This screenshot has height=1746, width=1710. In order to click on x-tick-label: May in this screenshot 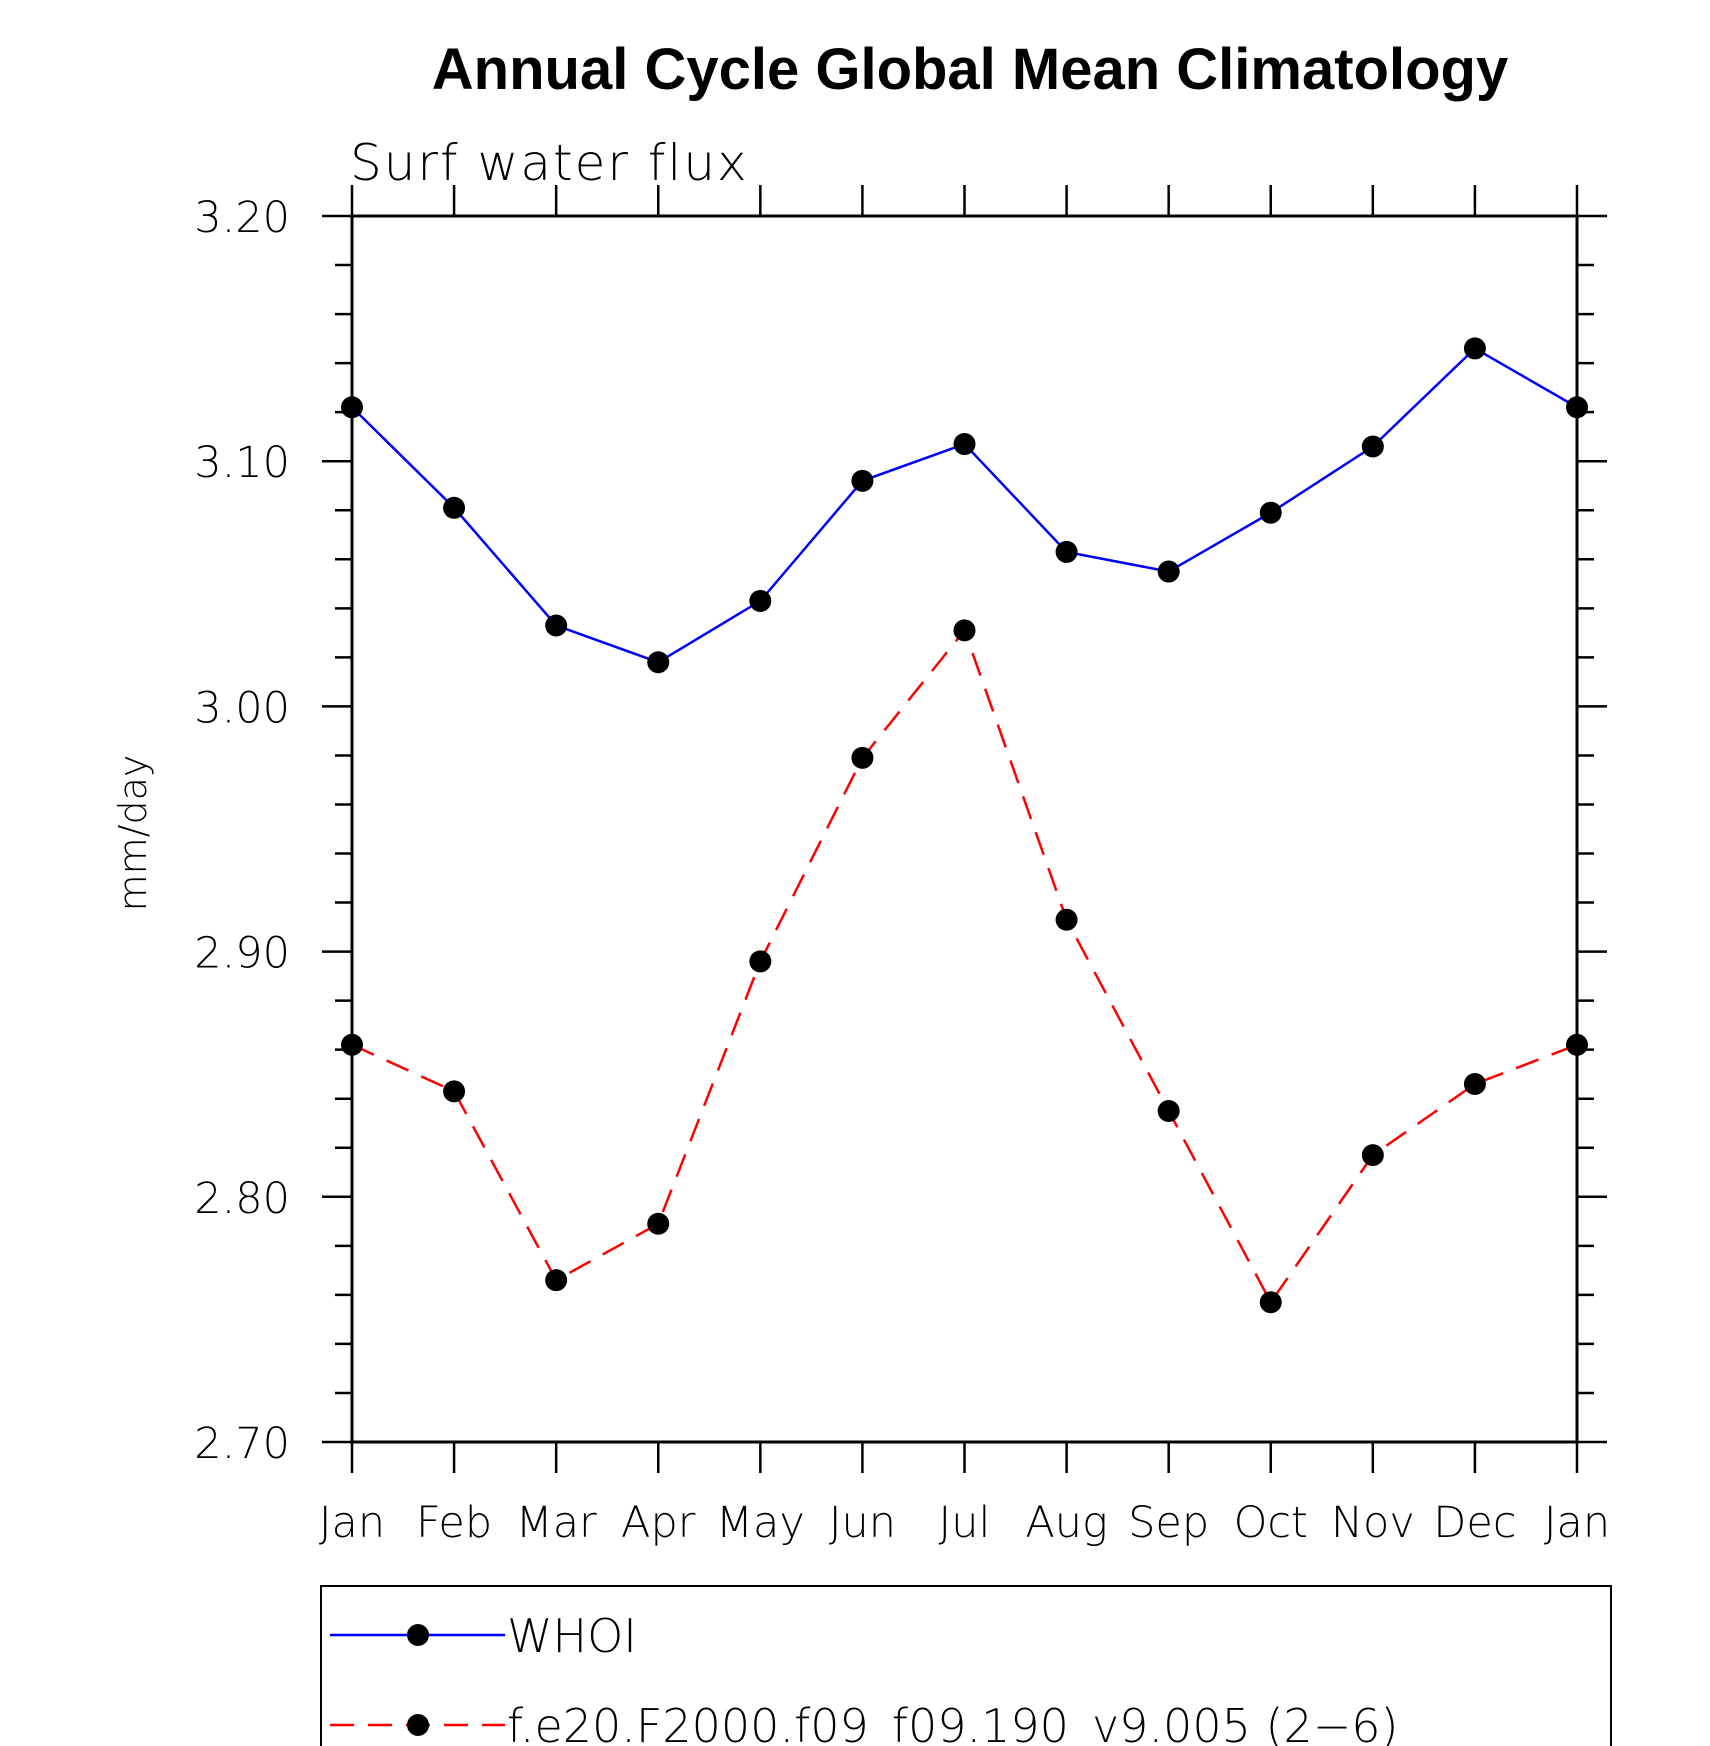, I will do `click(760, 1523)`.